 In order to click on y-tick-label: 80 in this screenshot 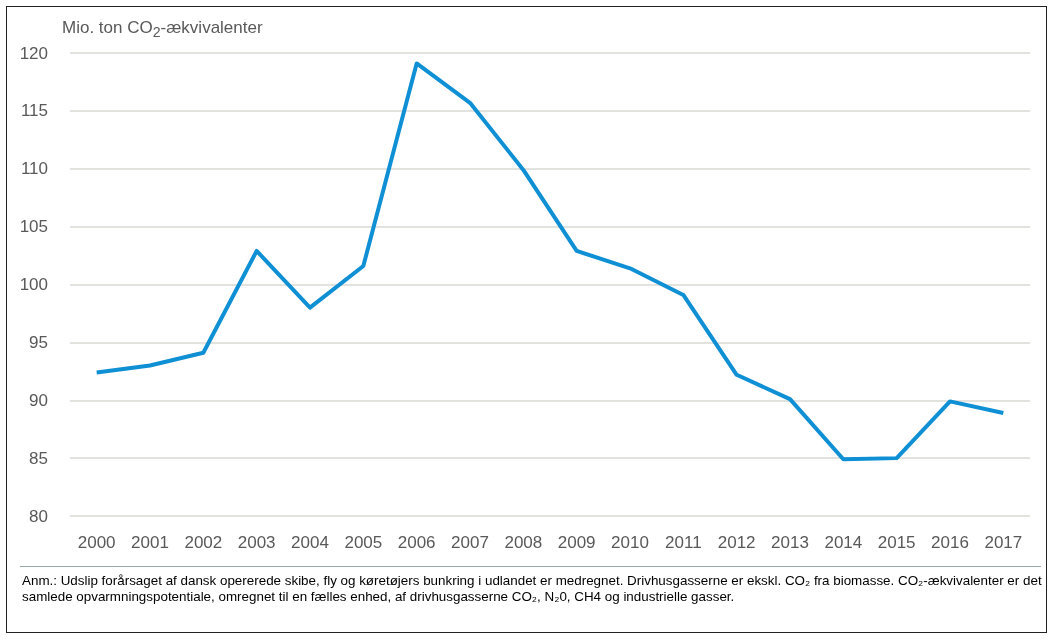, I will do `click(38, 516)`.